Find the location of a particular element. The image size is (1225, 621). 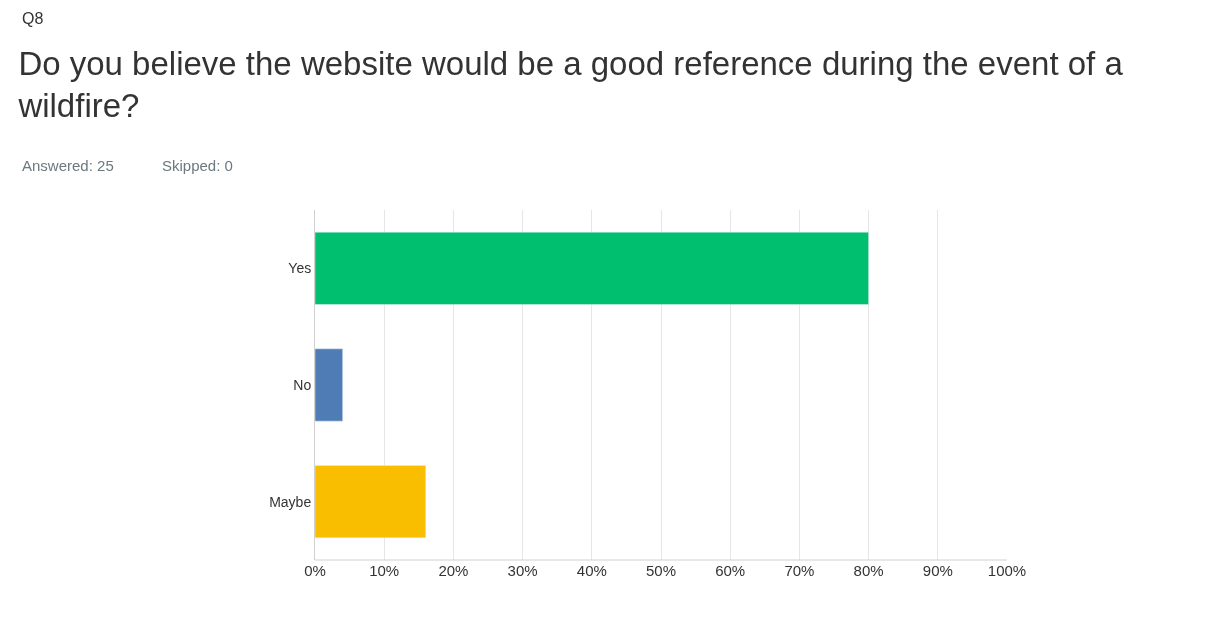

y-tick-label: Maybe is located at coordinates (290, 501).